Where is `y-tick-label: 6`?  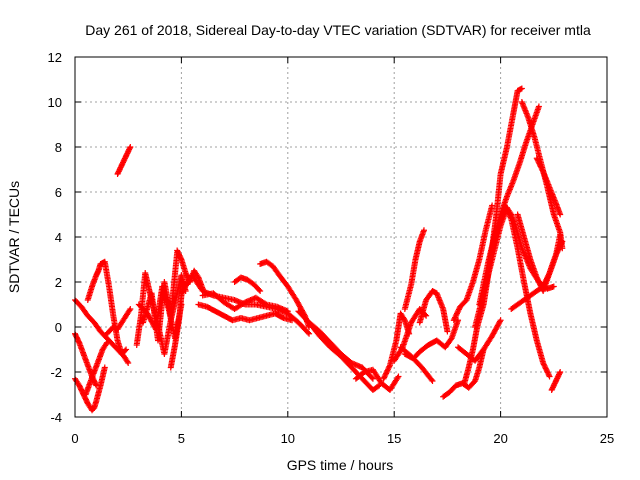 y-tick-label: 6 is located at coordinates (58, 192).